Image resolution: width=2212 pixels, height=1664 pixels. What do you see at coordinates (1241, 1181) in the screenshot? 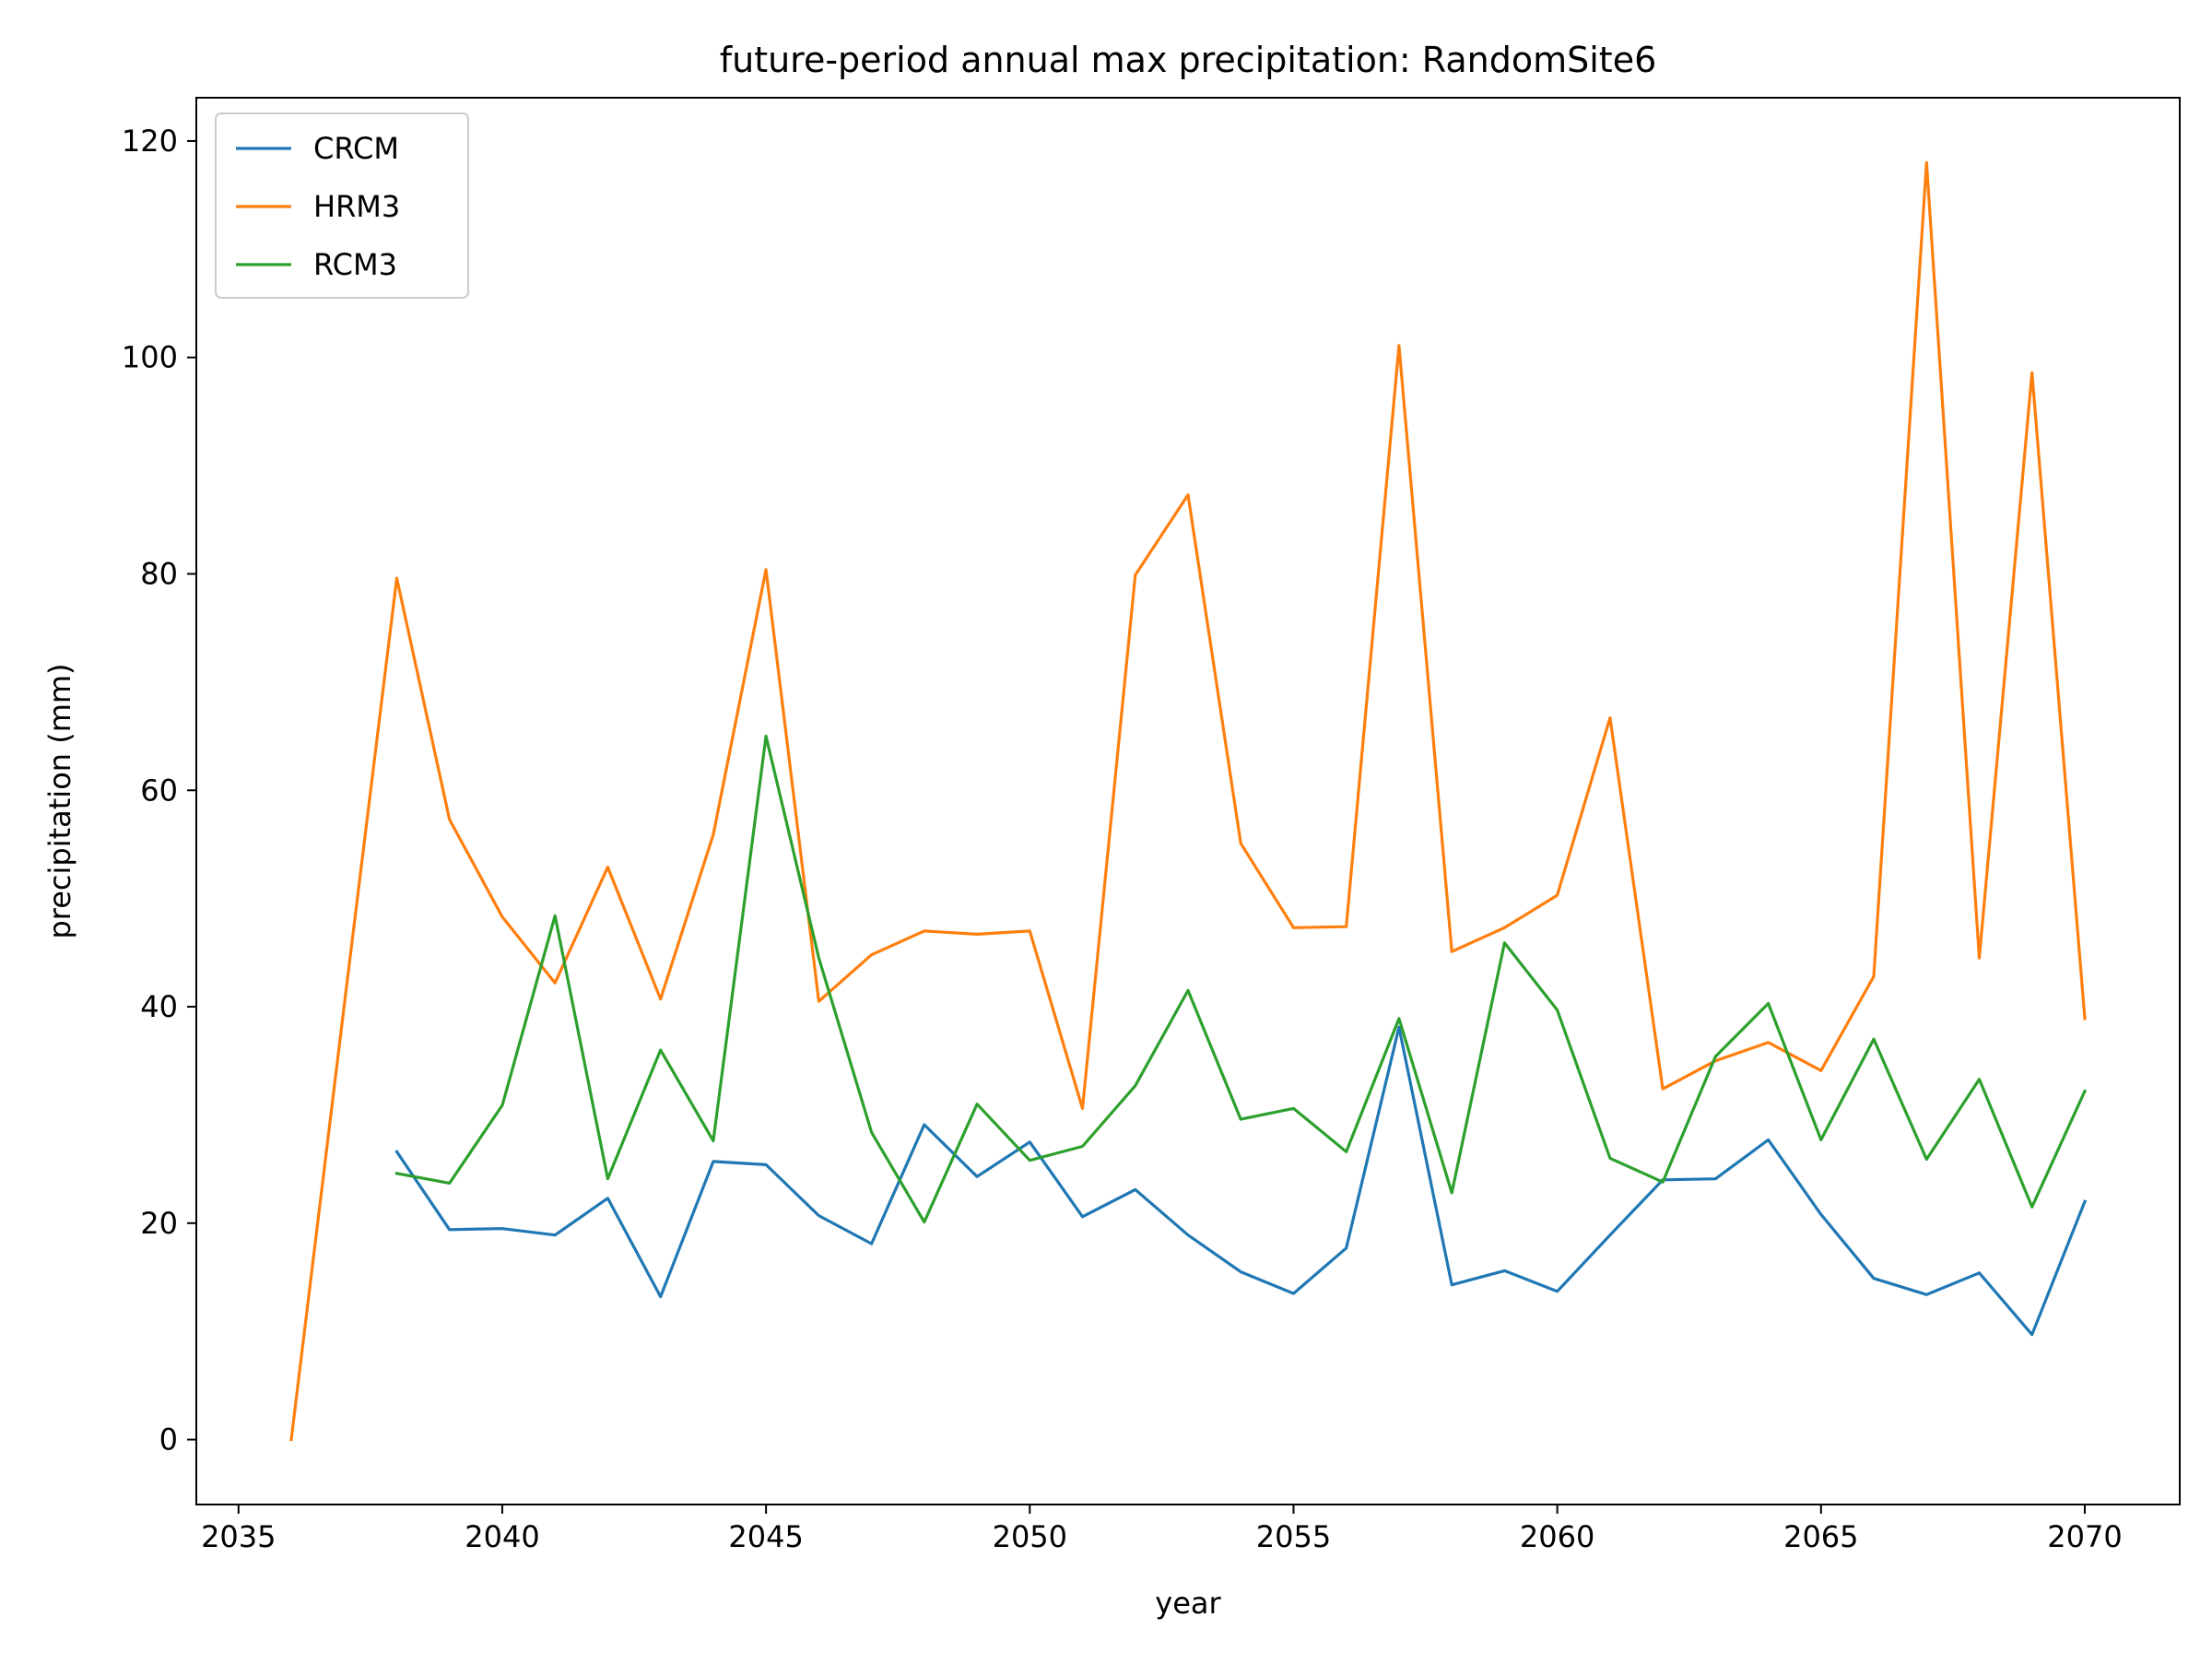
I see `series-line-crcm` at bounding box center [1241, 1181].